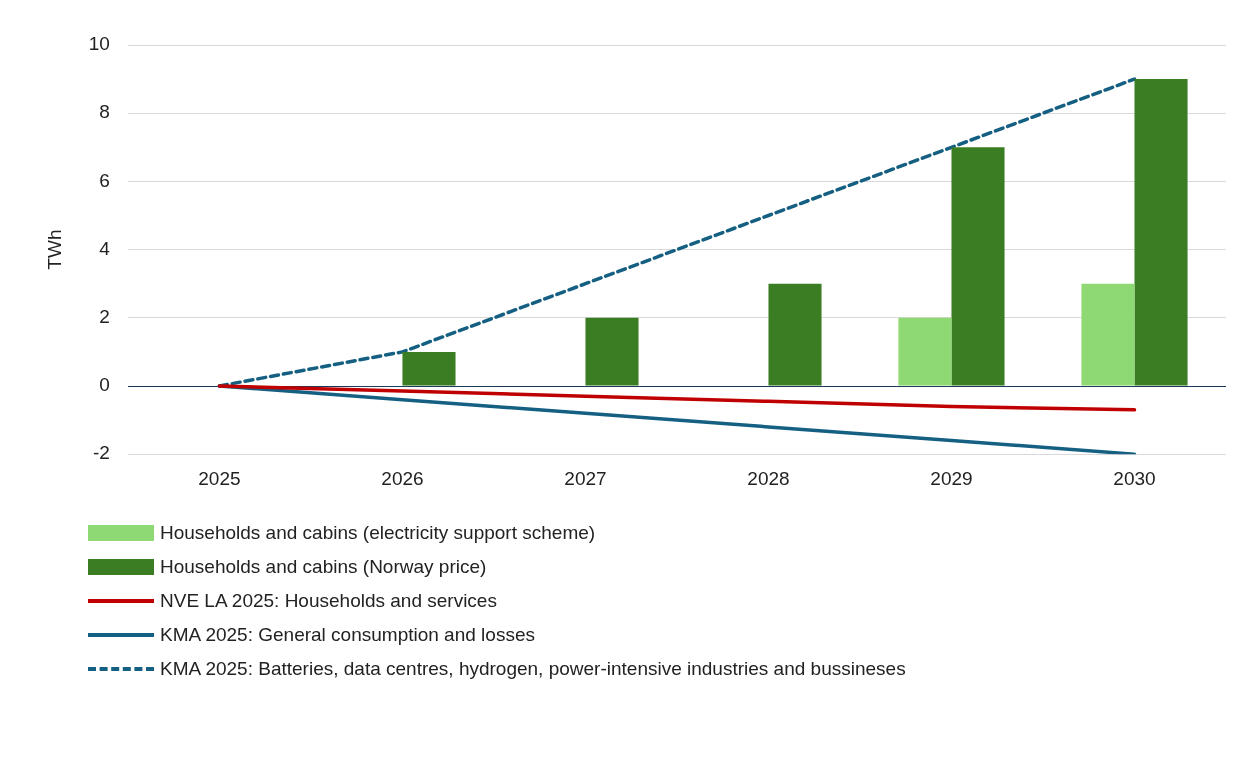  I want to click on x-tick-label: 2025, so click(219, 478).